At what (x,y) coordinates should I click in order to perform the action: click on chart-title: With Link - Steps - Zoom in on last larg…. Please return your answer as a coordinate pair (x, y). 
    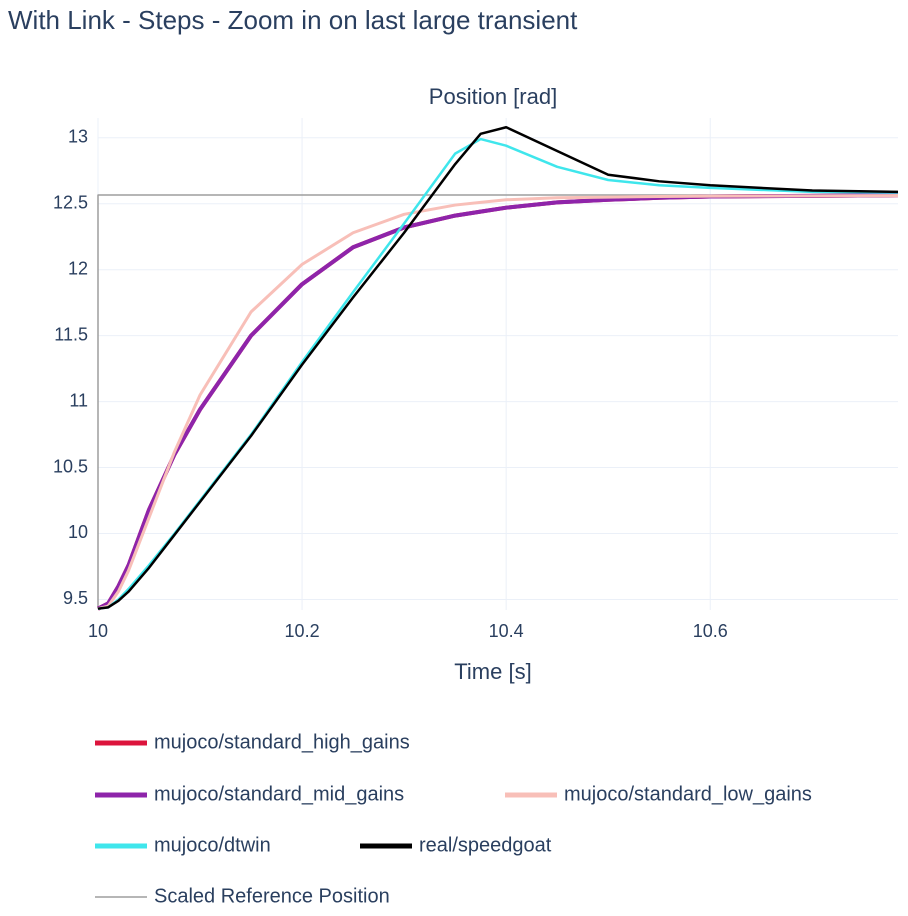
    Looking at the image, I should click on (293, 20).